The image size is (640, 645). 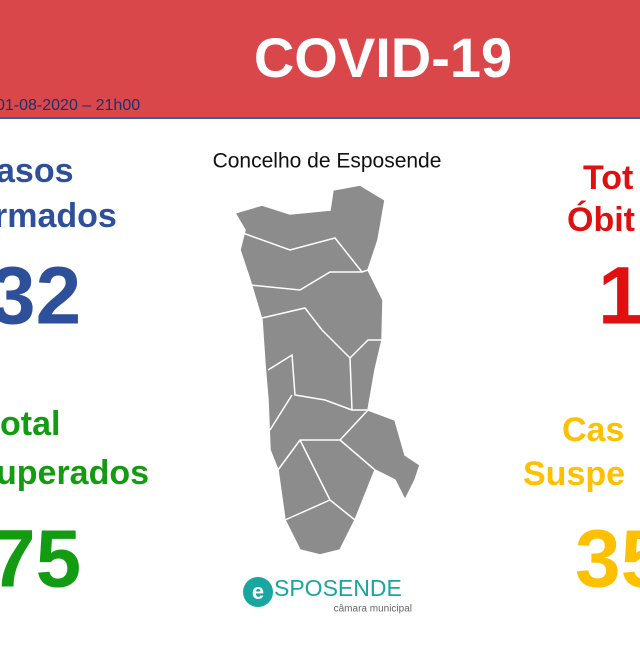 I want to click on stat-label: otal, so click(x=30, y=424).